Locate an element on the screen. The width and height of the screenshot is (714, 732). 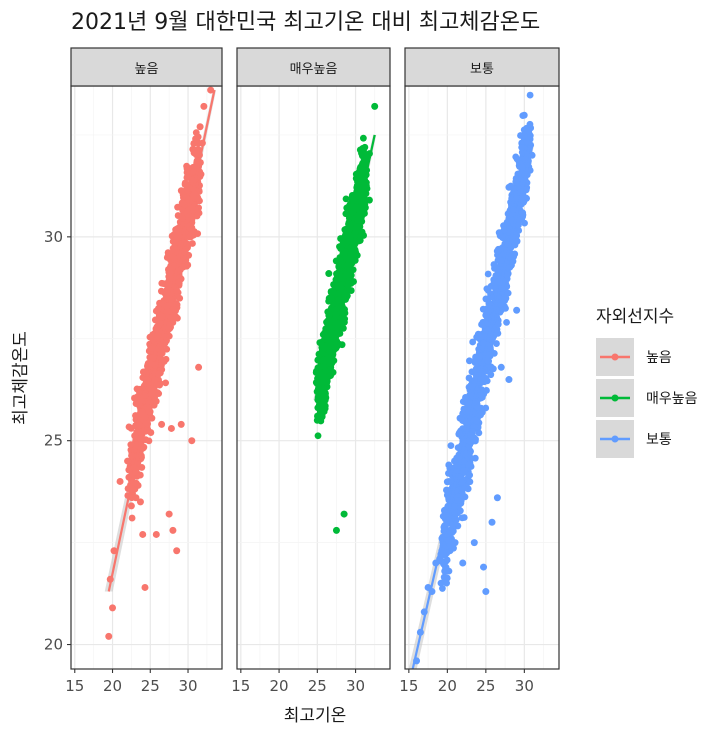
x-tick-label: 25 is located at coordinates (485, 686).